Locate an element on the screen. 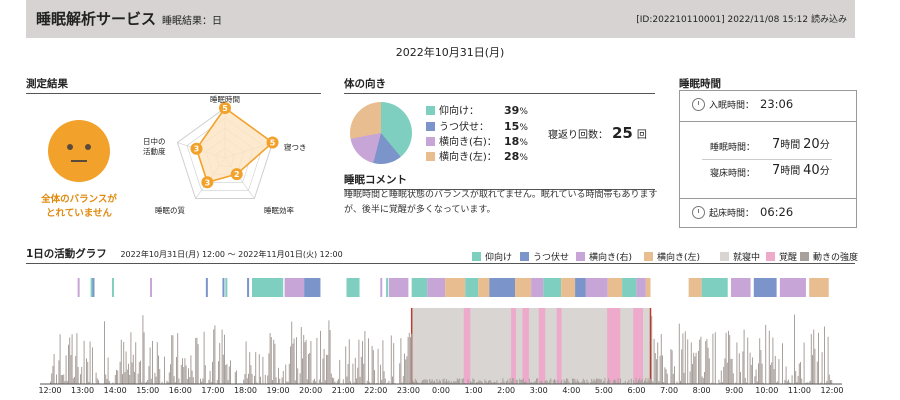 The height and width of the screenshot is (400, 900). minutes-unit: 分 is located at coordinates (824, 171).